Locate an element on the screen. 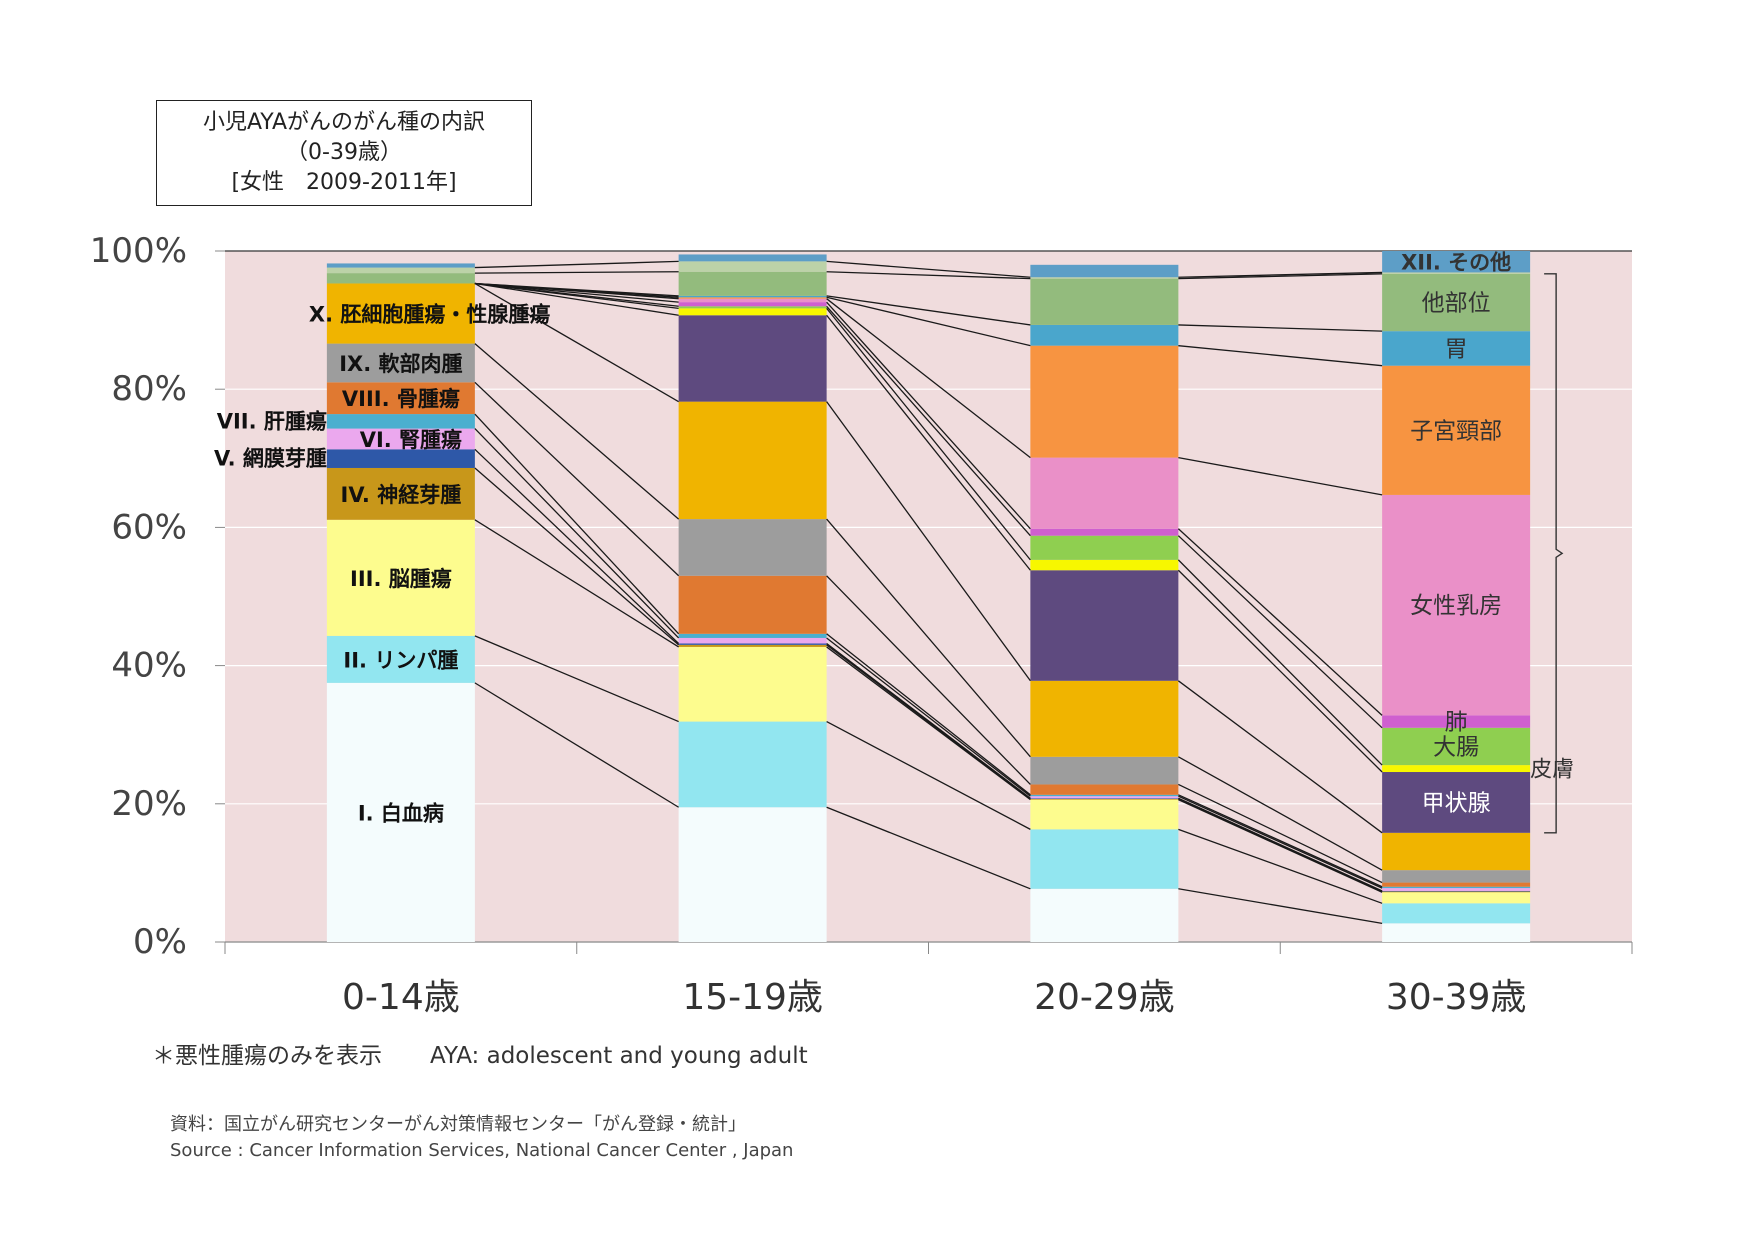  chart-title-line2: （0-39歳） is located at coordinates (344, 152).